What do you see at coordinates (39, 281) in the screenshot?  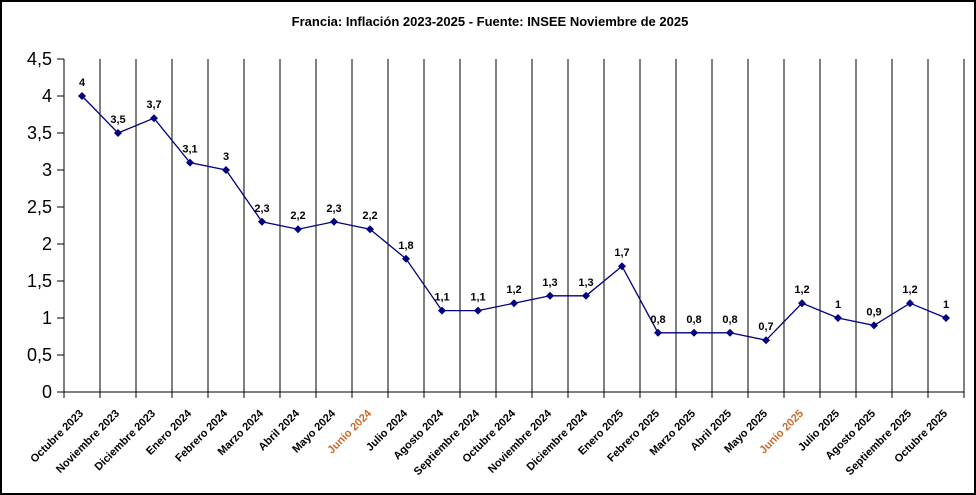 I see `y-tick-label: 1,5` at bounding box center [39, 281].